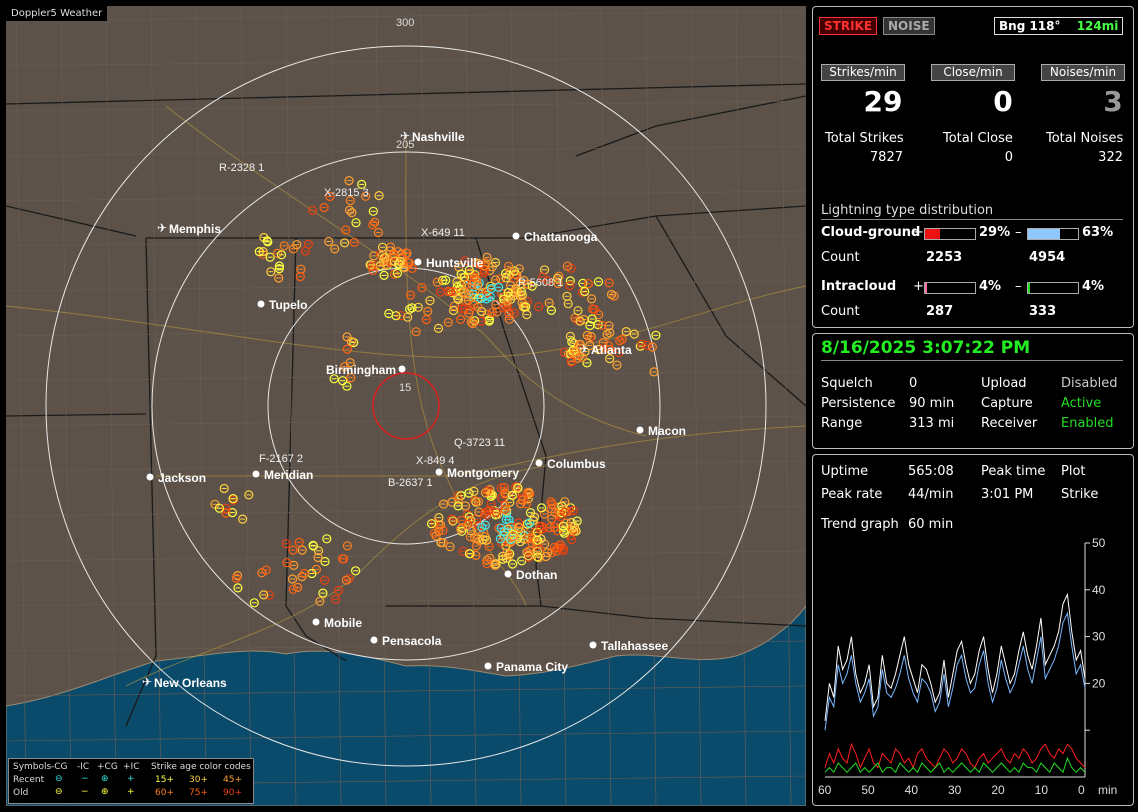 This screenshot has height=812, width=1138. What do you see at coordinates (1053, 234) in the screenshot?
I see `cloud-ground-neg-bar` at bounding box center [1053, 234].